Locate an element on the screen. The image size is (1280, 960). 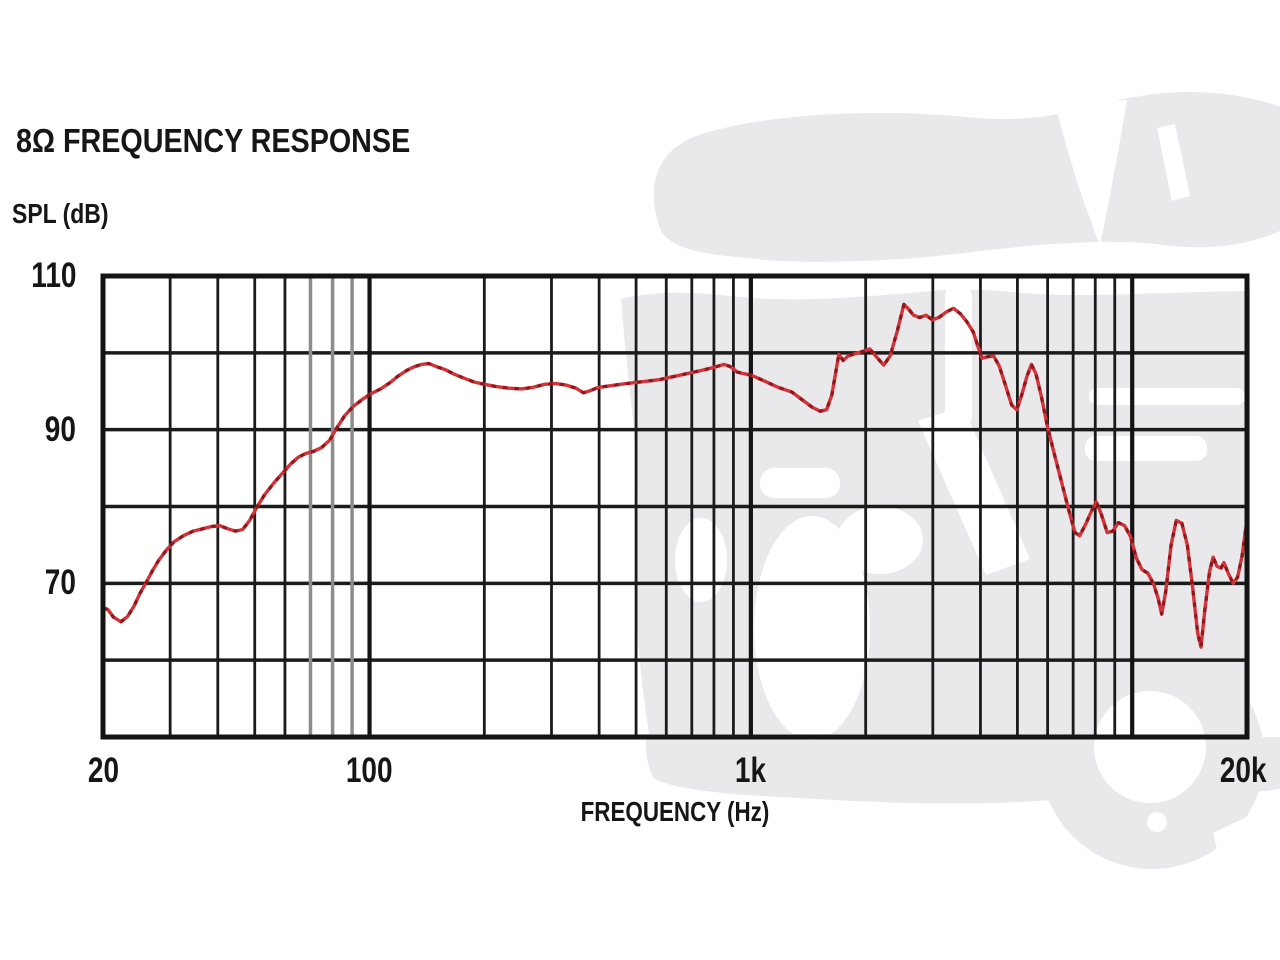
y-tick-label: 70 is located at coordinates (38, 583).